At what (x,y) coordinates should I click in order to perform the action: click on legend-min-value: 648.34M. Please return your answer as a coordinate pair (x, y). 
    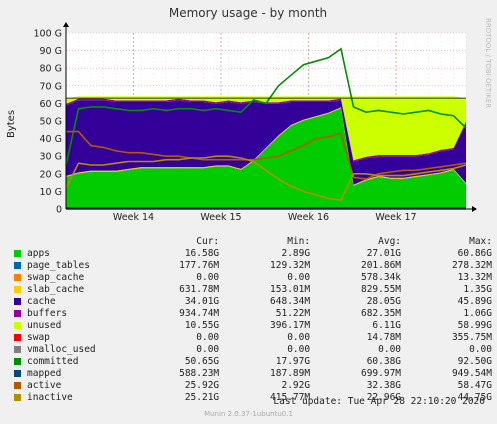
    Looking at the image, I should click on (290, 301).